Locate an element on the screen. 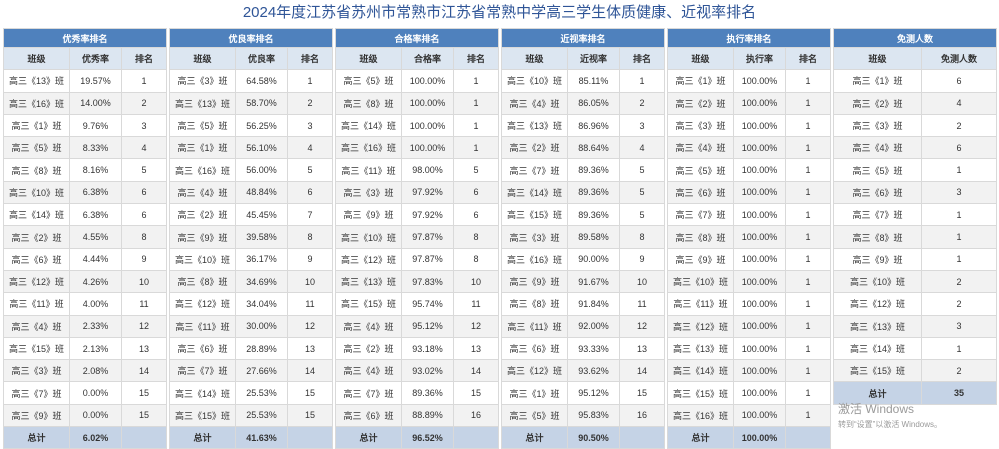  table-cell: 高三《3》班 is located at coordinates (36, 371).